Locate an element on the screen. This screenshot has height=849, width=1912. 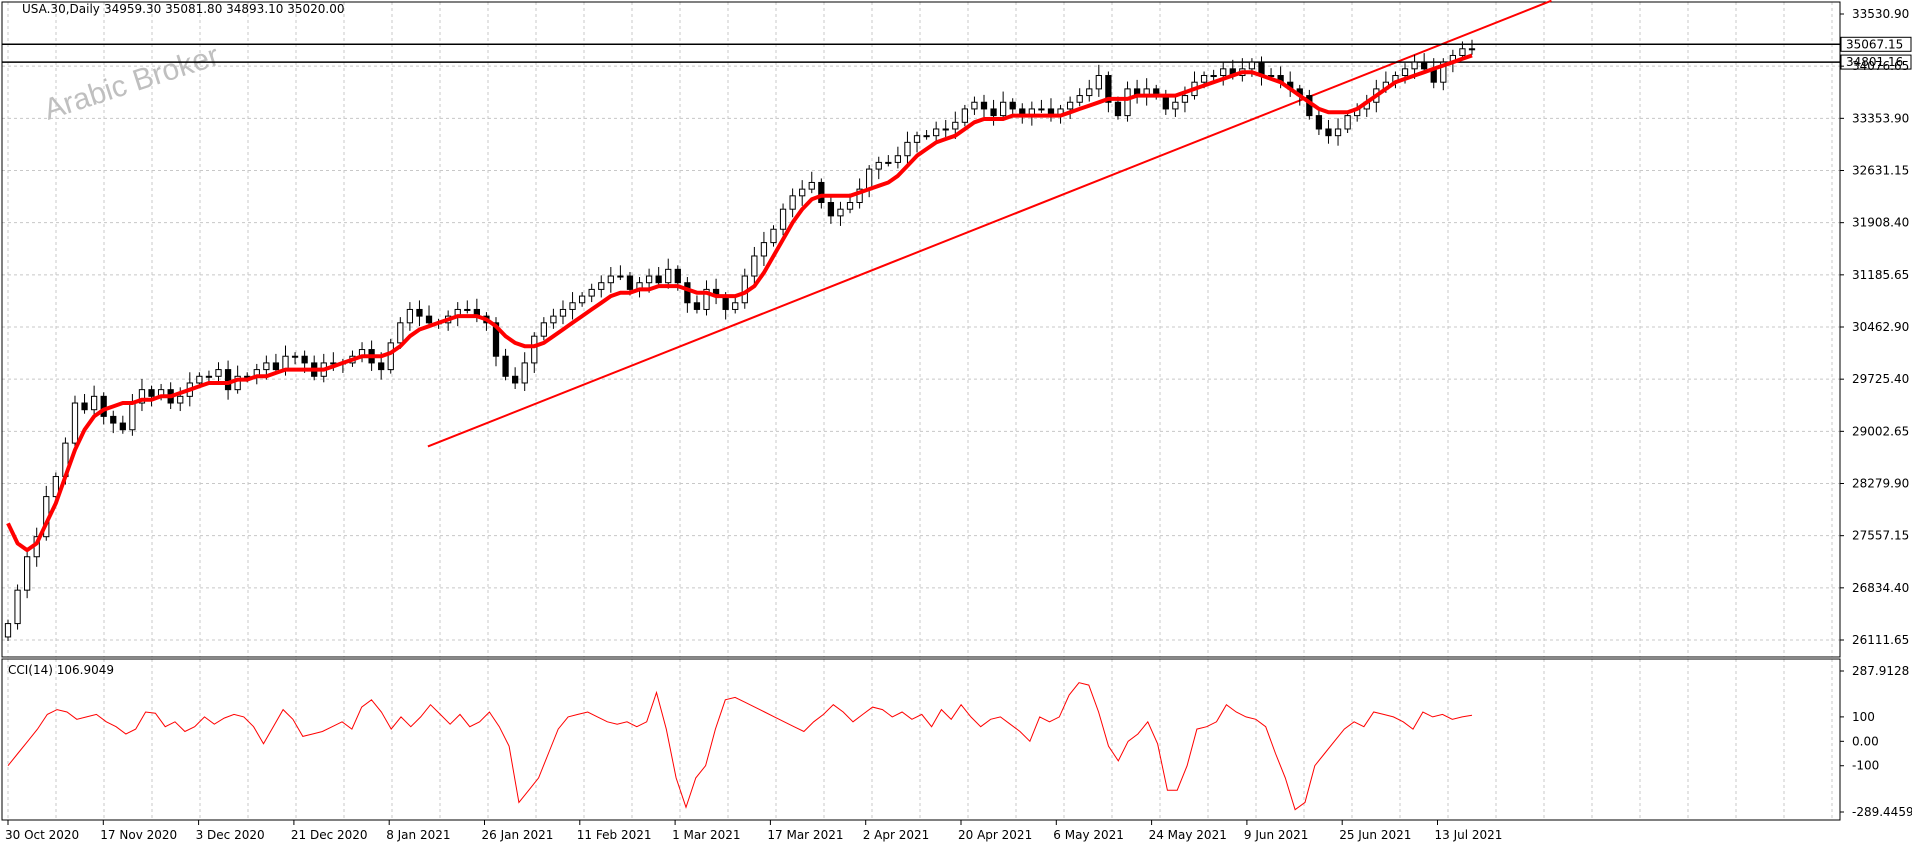
horizontal-lines-layer: 35067.15 34801.16 is located at coordinates (957, 53).